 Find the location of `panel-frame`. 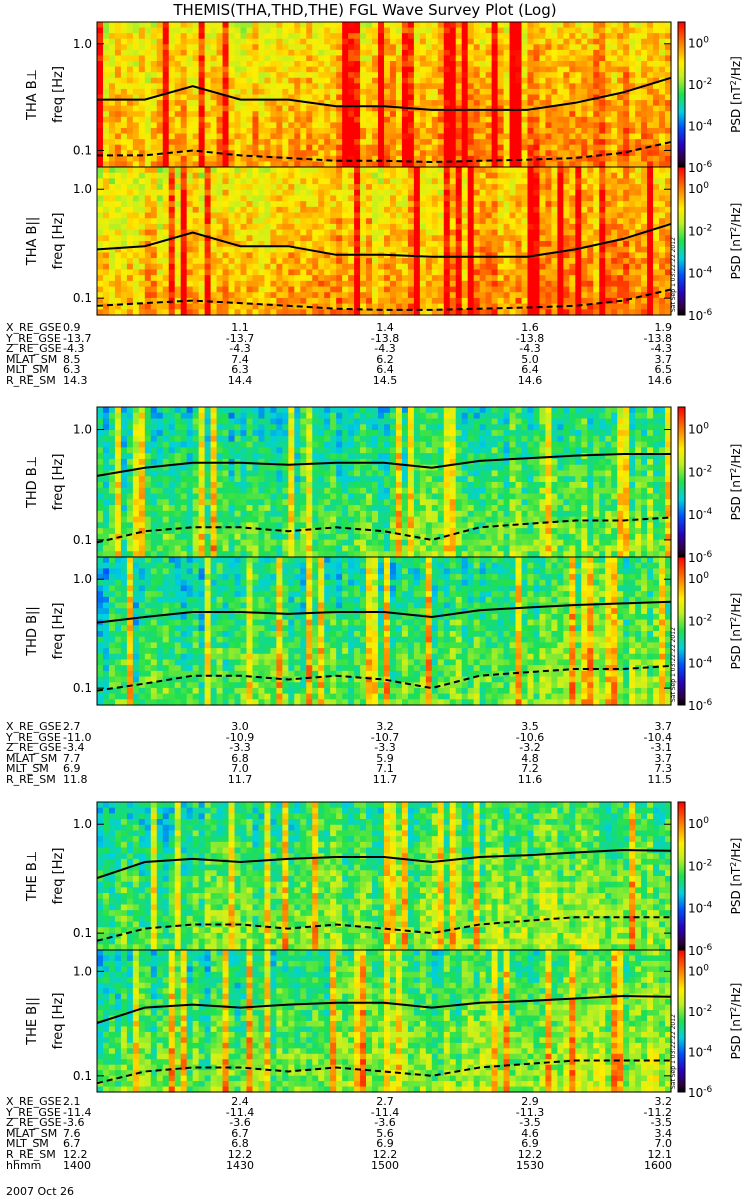

panel-frame is located at coordinates (384, 241).